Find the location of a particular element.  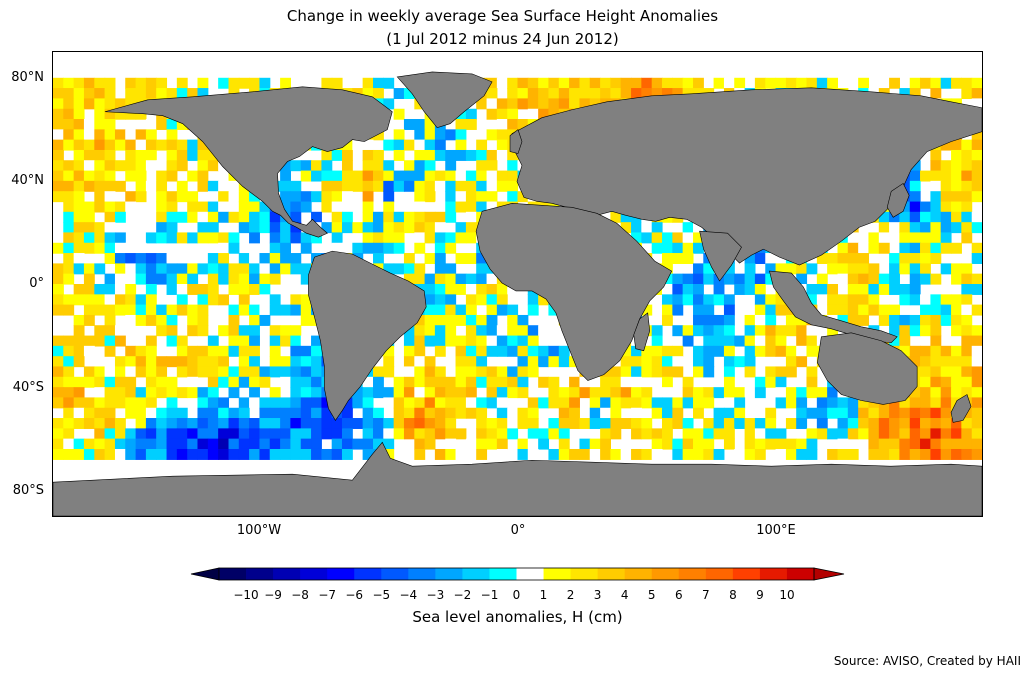

colorbar-tick-label: −8 is located at coordinates (300, 595).